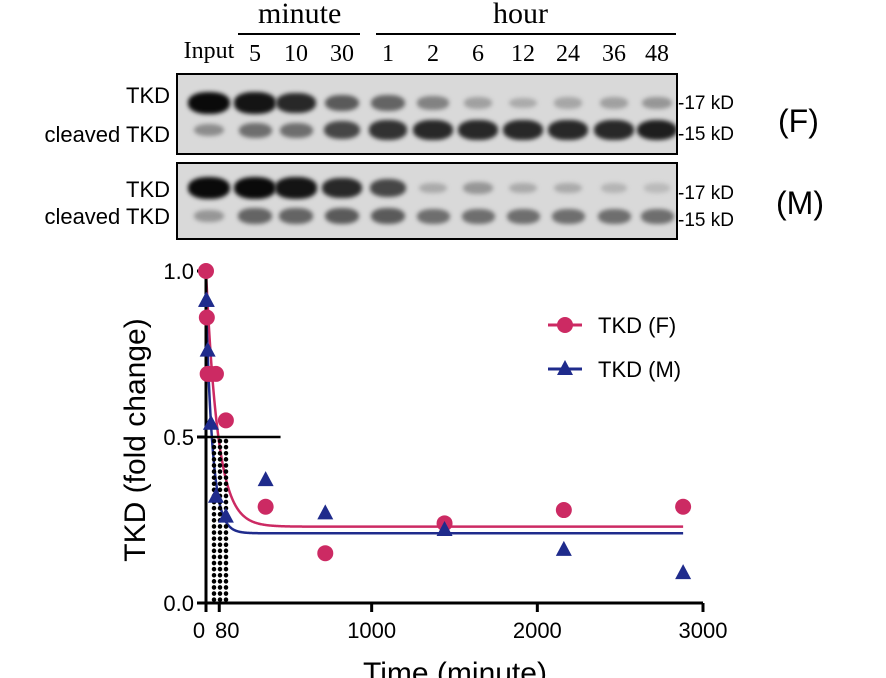  Describe the element at coordinates (433, 54) in the screenshot. I see `lane-label: 2` at that location.